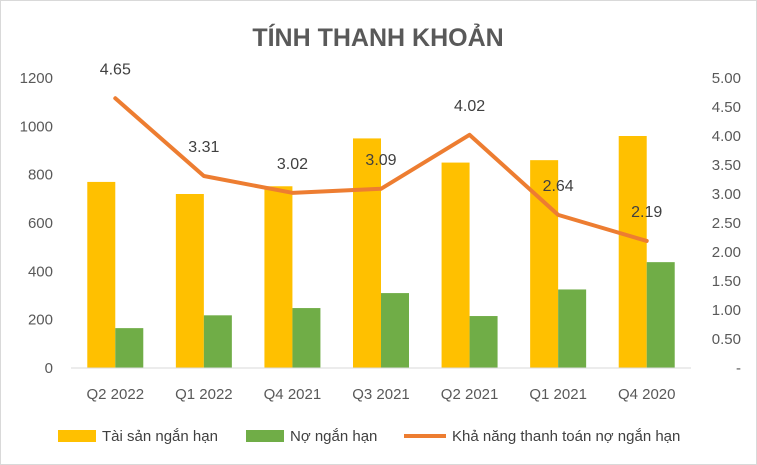 Image resolution: width=757 pixels, height=465 pixels. I want to click on line-data-label: 3.02, so click(292, 164).